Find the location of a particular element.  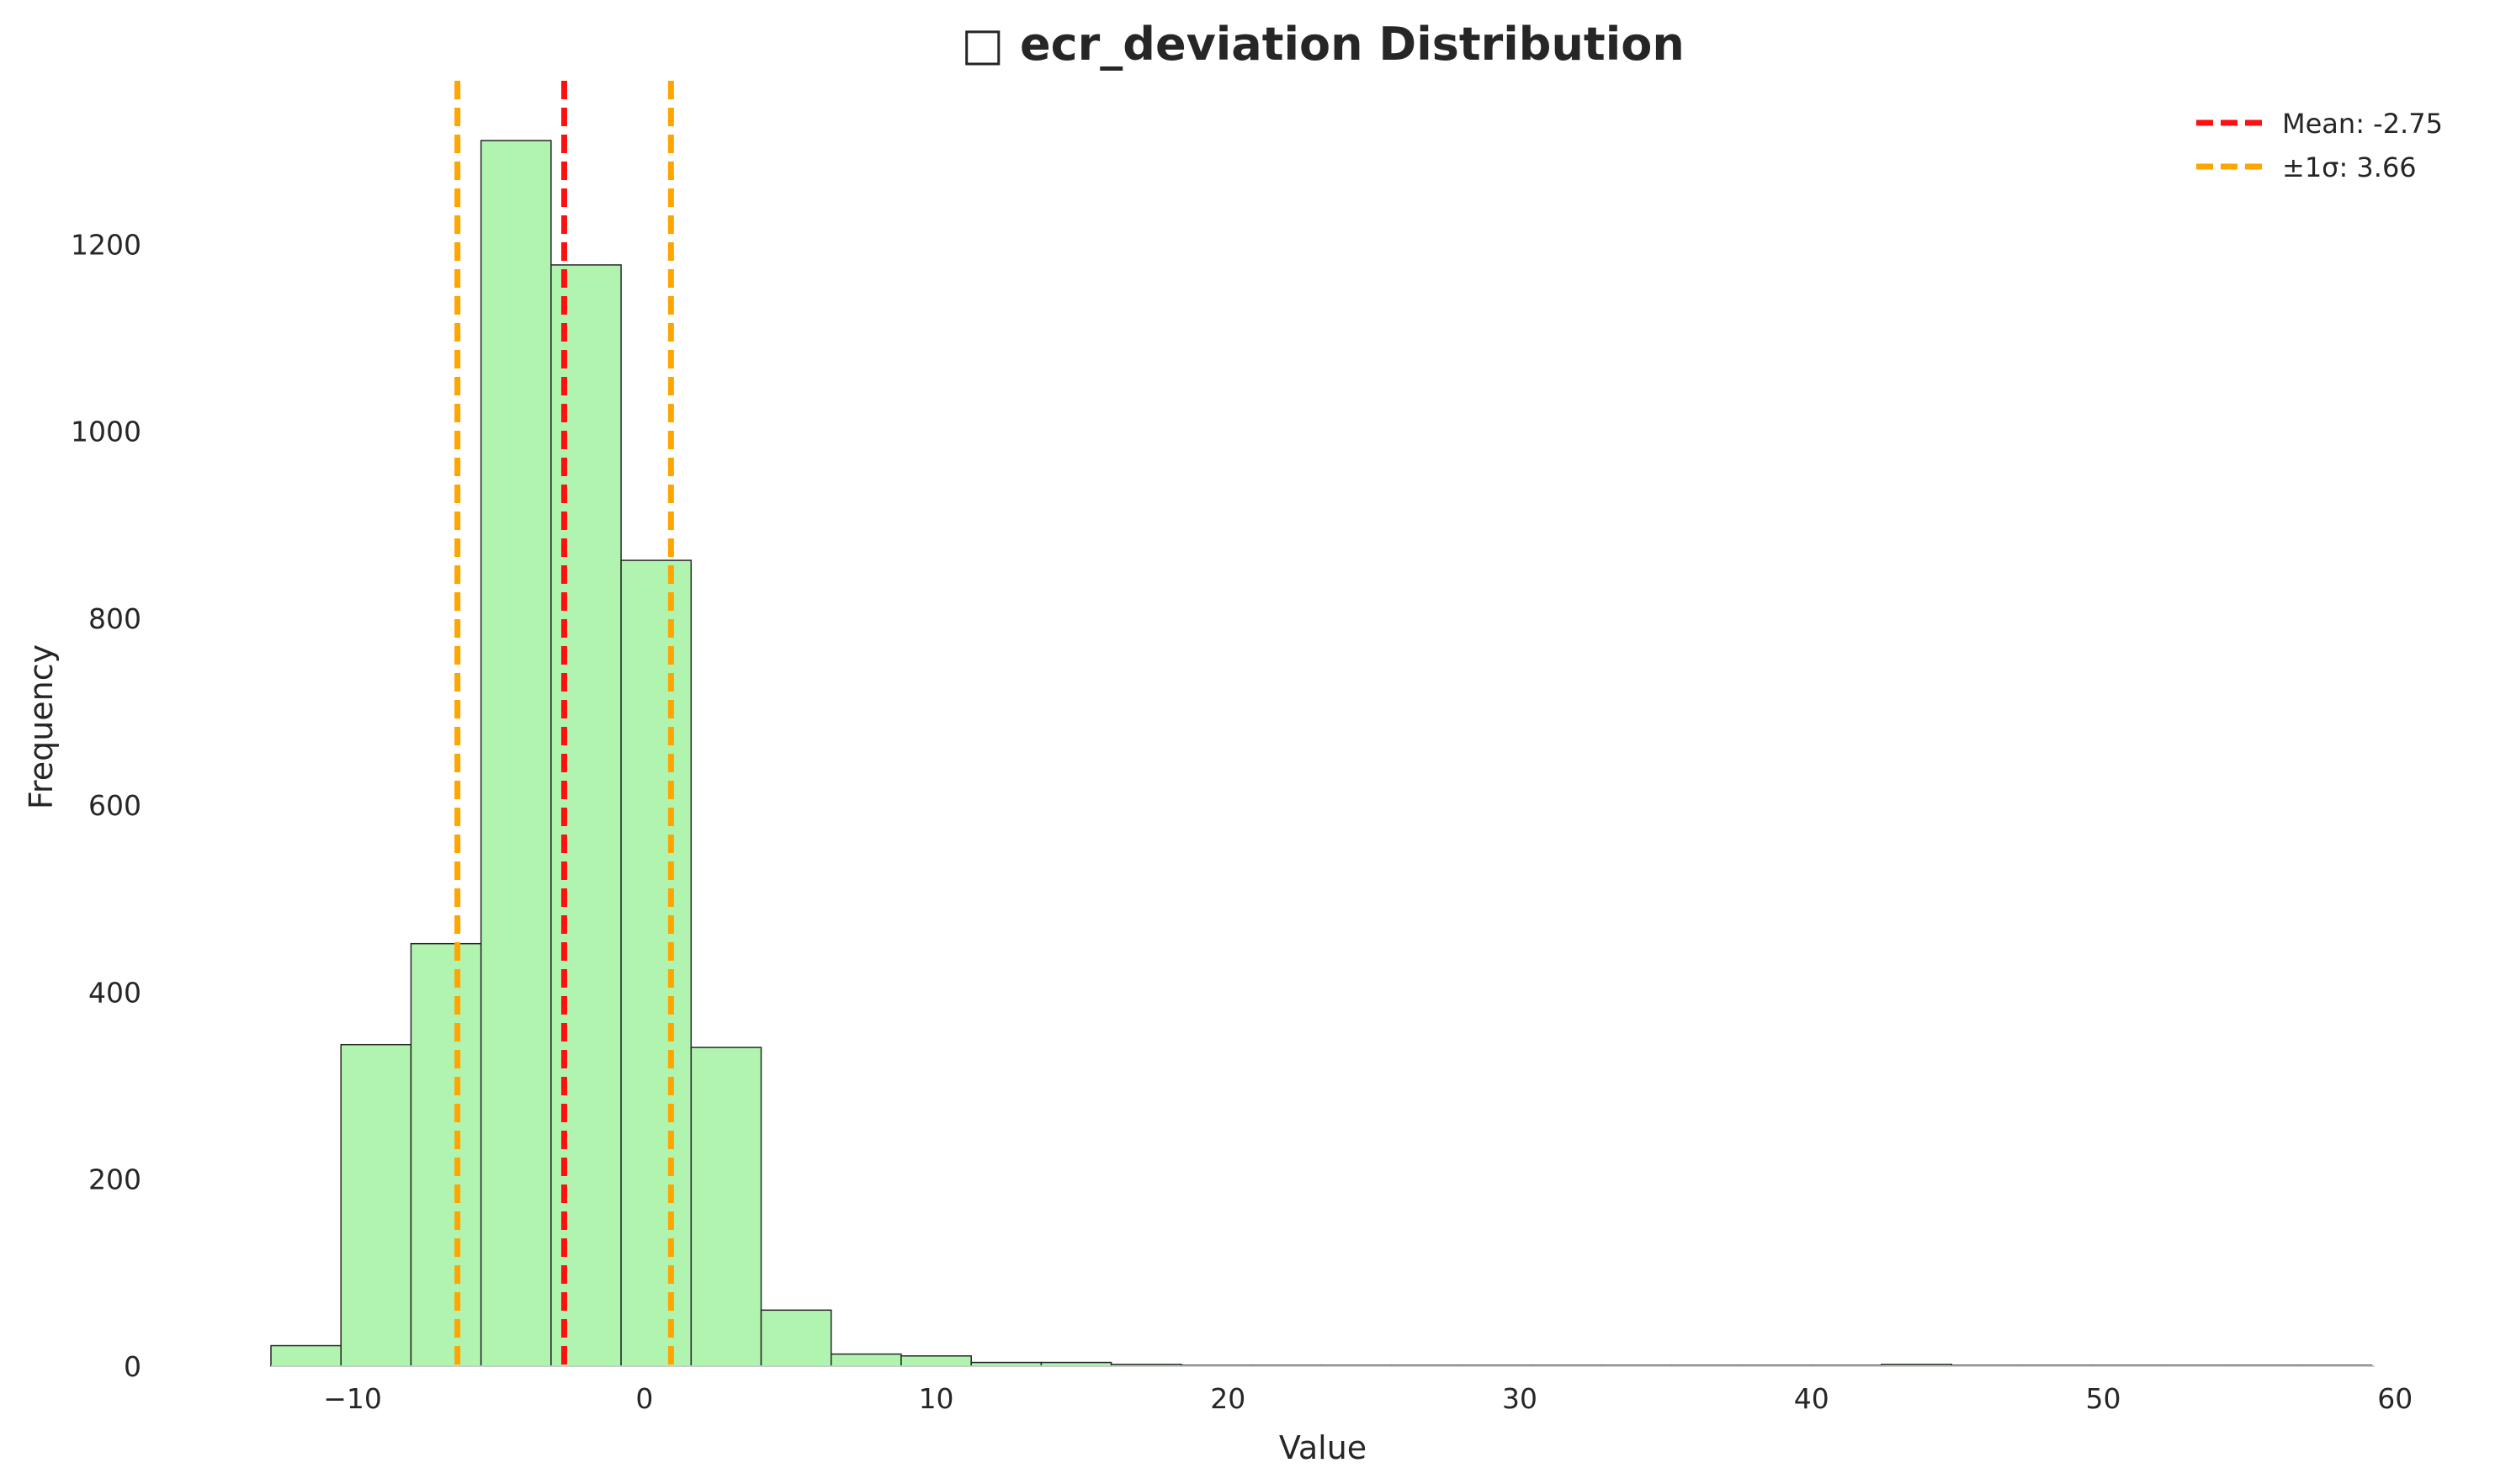

y-tick-label: 800 is located at coordinates (114, 618).